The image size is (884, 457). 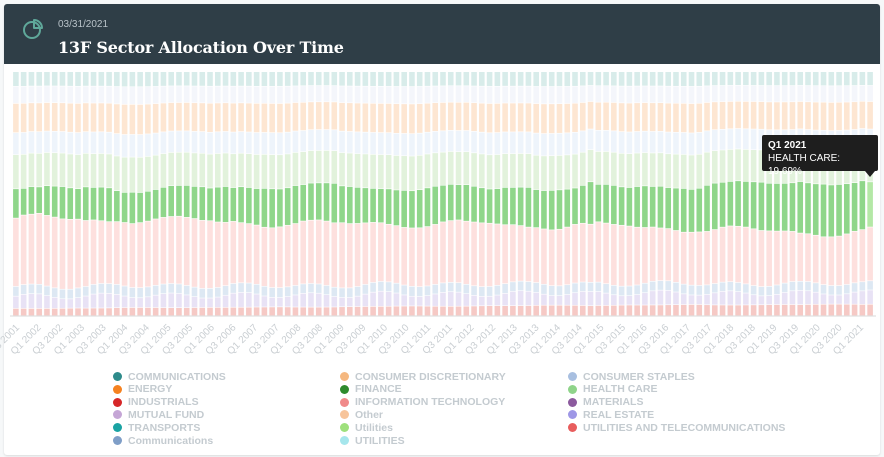 I want to click on legend-item: INDUSTRIALS, so click(x=156, y=402).